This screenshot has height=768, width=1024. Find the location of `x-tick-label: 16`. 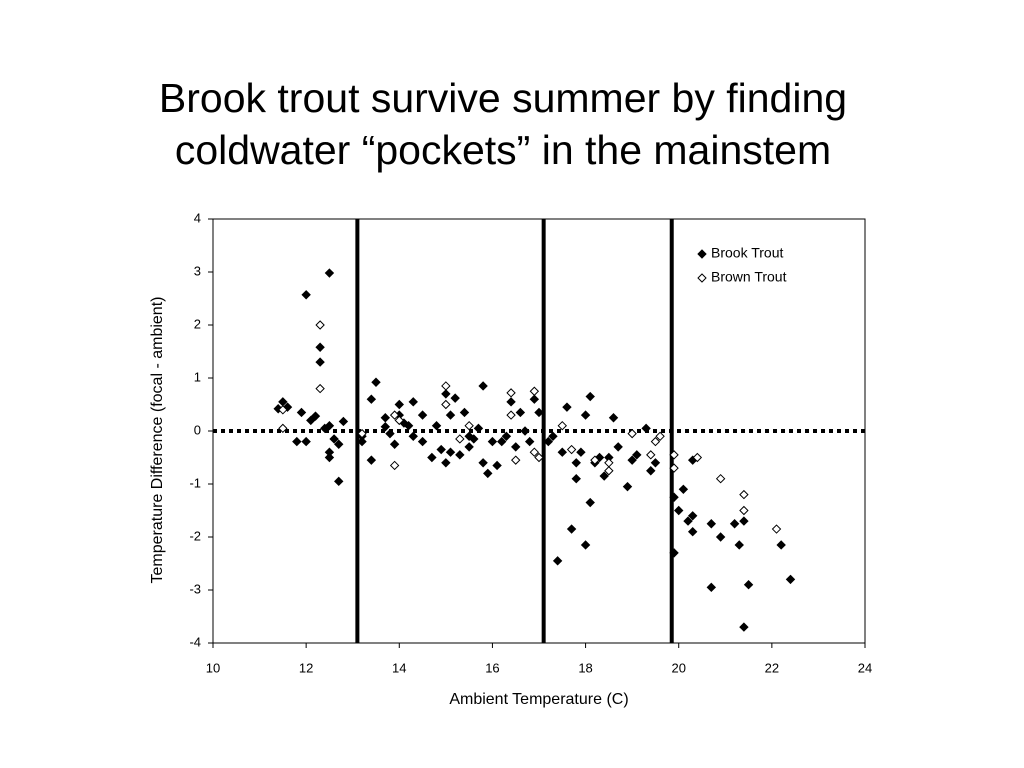

x-tick-label: 16 is located at coordinates (492, 667).